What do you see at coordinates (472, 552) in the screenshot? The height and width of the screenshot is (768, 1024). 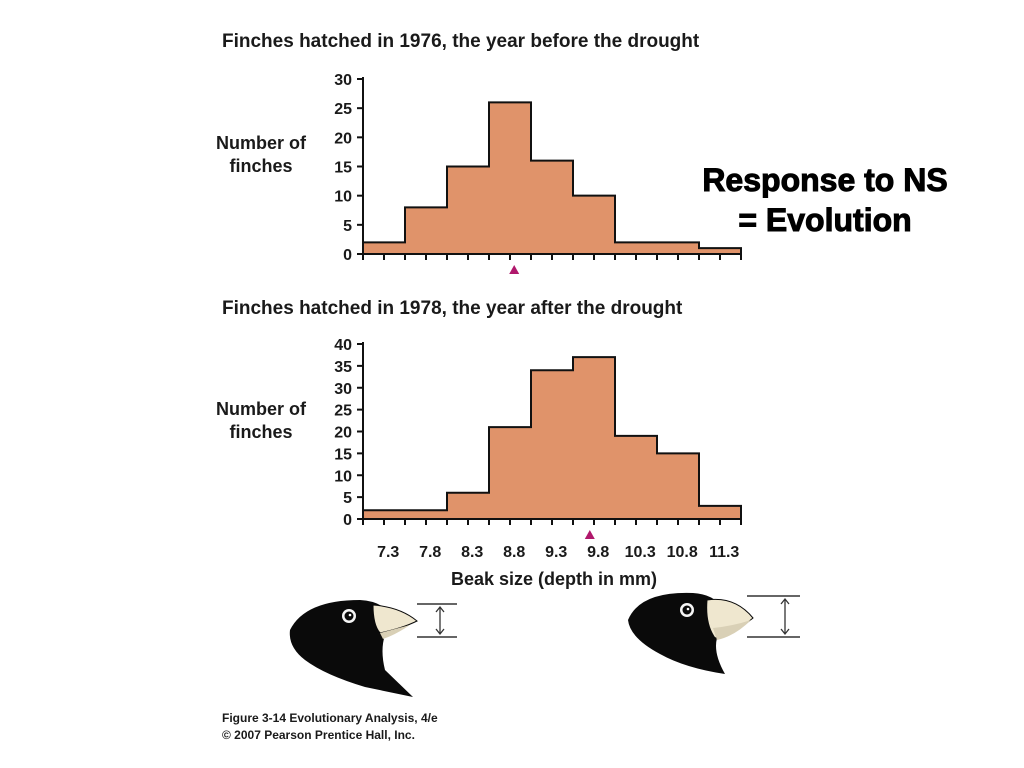 I see `x-tick-label: 8.3` at bounding box center [472, 552].